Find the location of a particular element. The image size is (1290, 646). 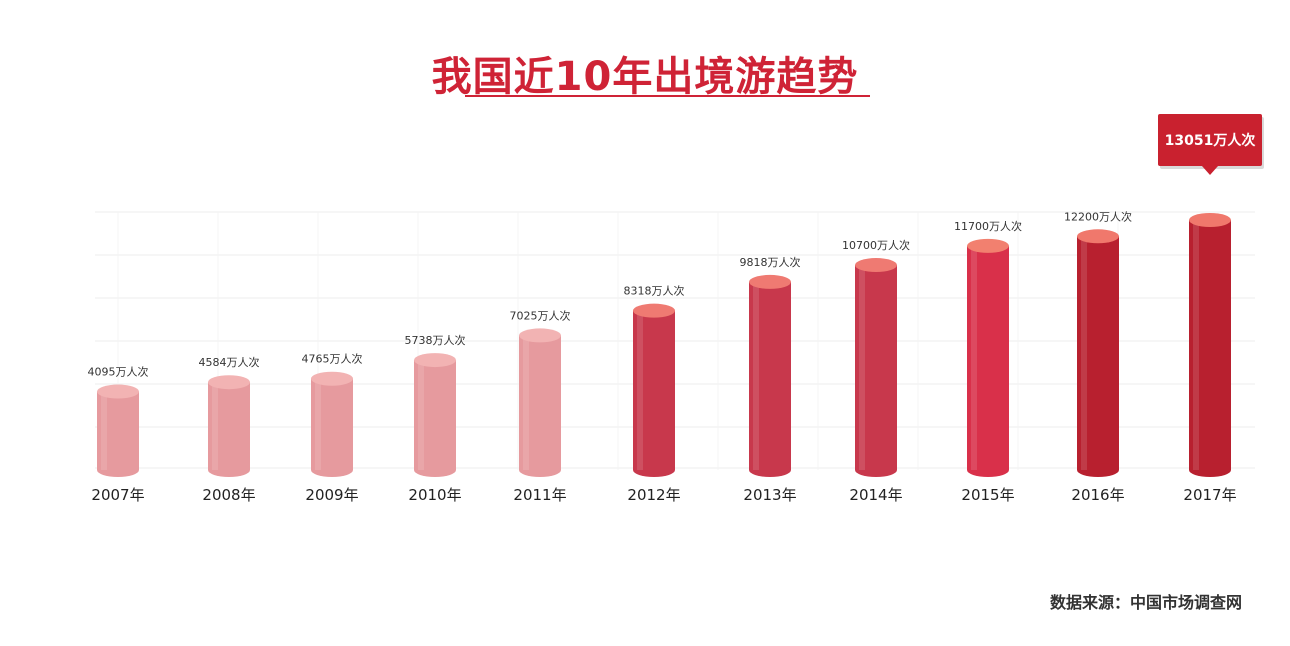

bar-2016年 is located at coordinates (1098, 353).